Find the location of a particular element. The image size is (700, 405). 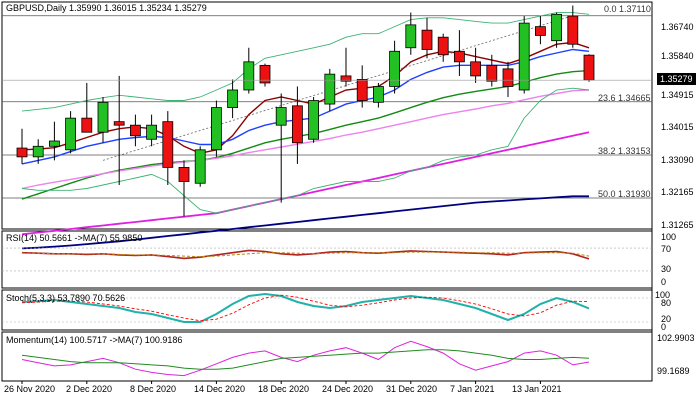

symbol-label: GBPUSD,Daily is located at coordinates (36, 8).